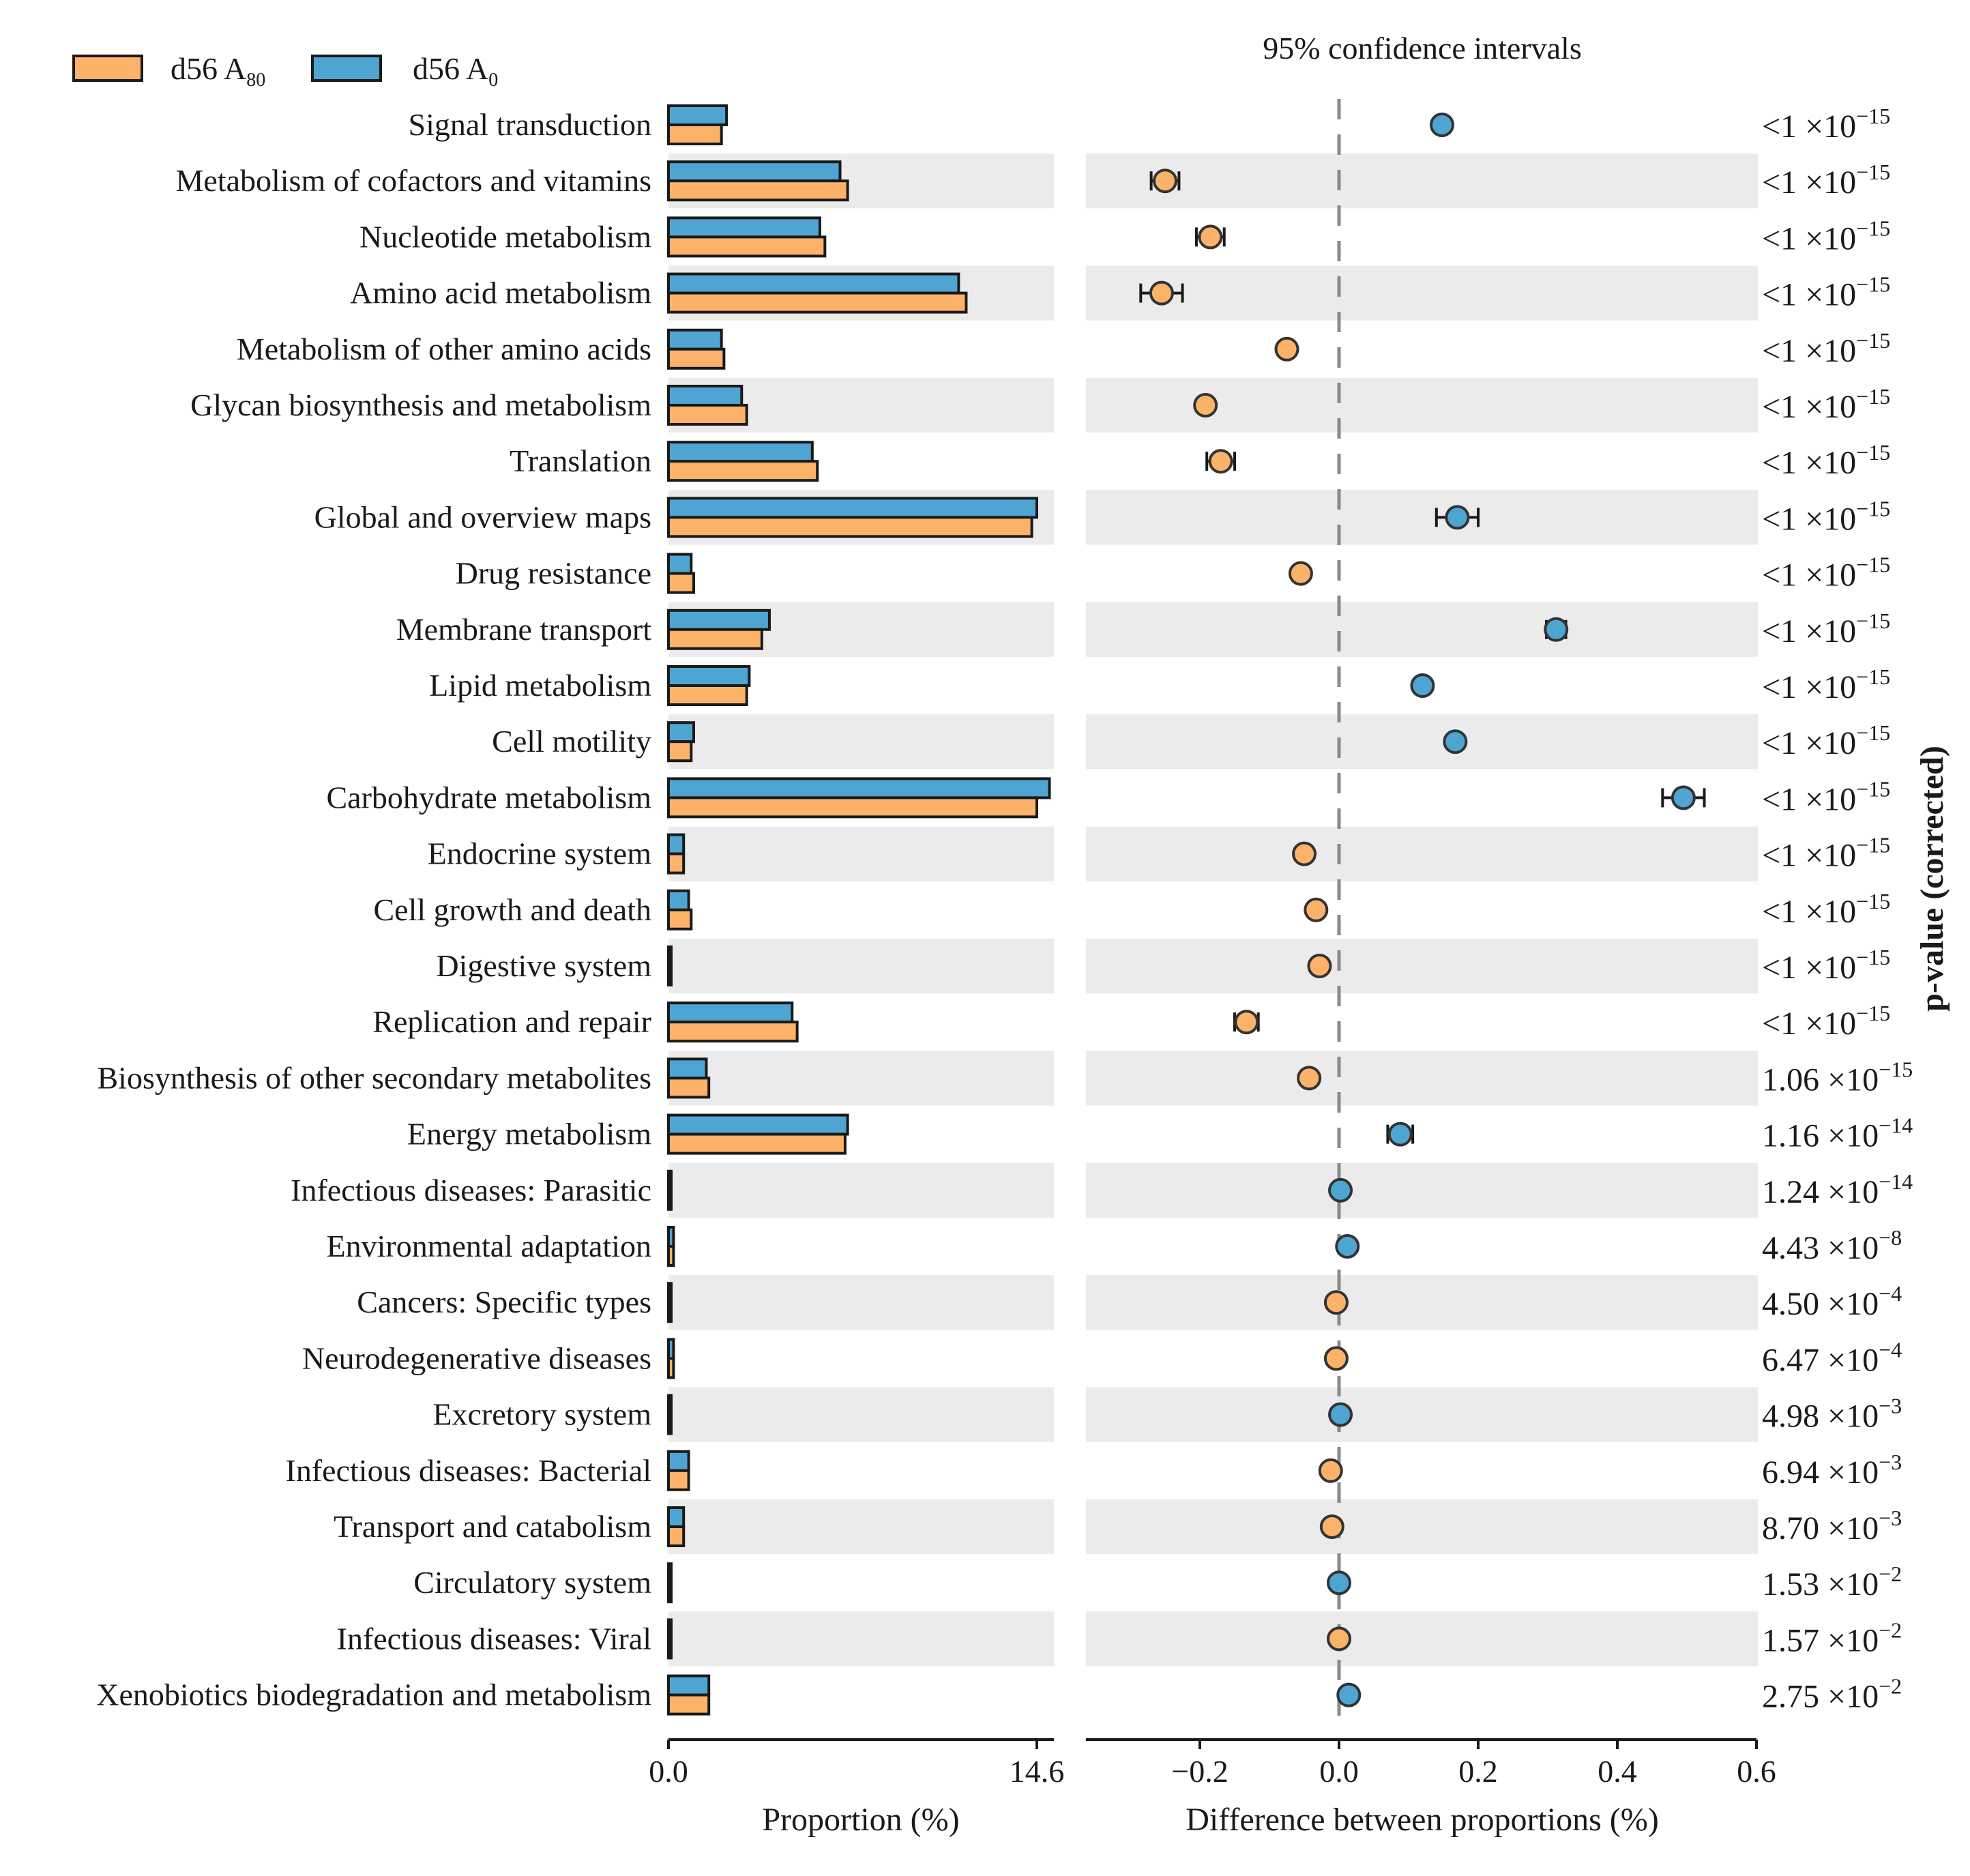 This screenshot has height=1876, width=1970. I want to click on legend-label-a80-name: d56 A, so click(208, 68).